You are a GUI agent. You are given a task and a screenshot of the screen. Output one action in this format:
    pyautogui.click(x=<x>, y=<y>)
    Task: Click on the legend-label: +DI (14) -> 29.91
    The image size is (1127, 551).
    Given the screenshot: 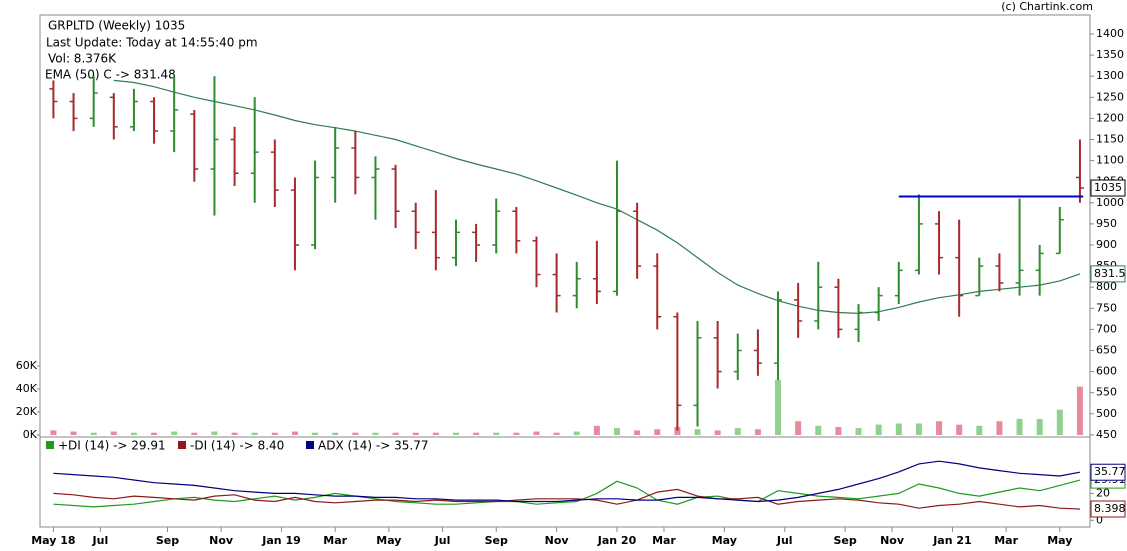 What is the action you would take?
    pyautogui.click(x=112, y=446)
    